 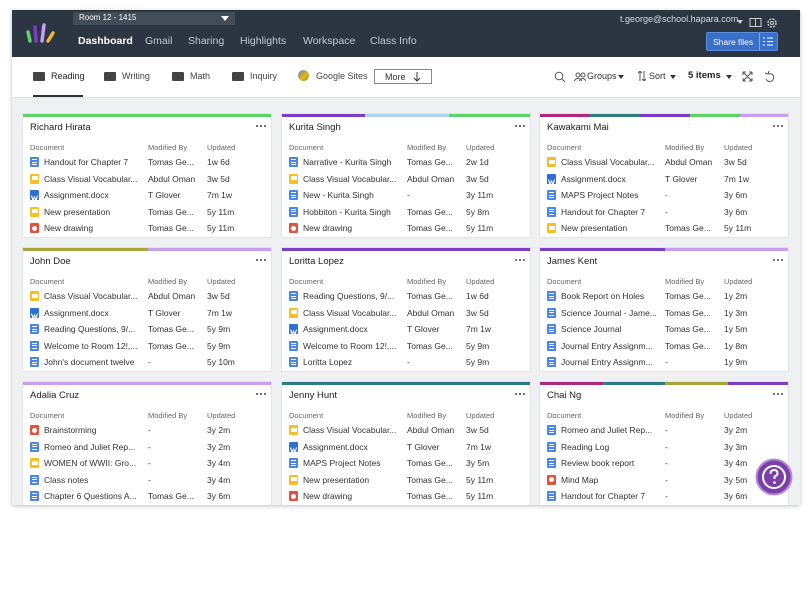 What do you see at coordinates (328, 362) in the screenshot?
I see `document-name: Loritta Lopez` at bounding box center [328, 362].